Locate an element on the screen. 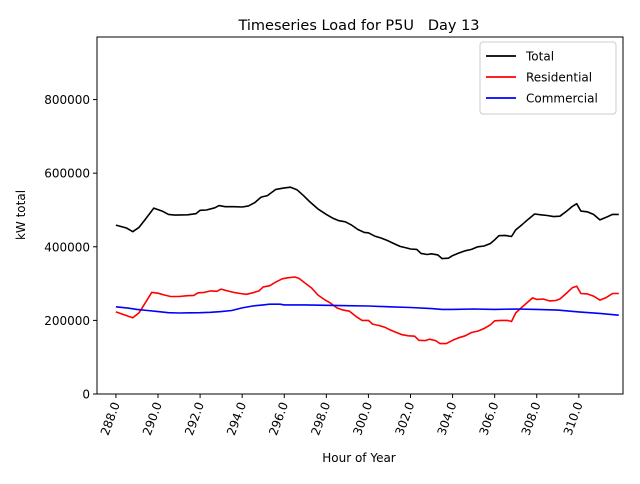 This screenshot has width=640, height=484. legend-items: Total Residential Commercial is located at coordinates (542, 78).